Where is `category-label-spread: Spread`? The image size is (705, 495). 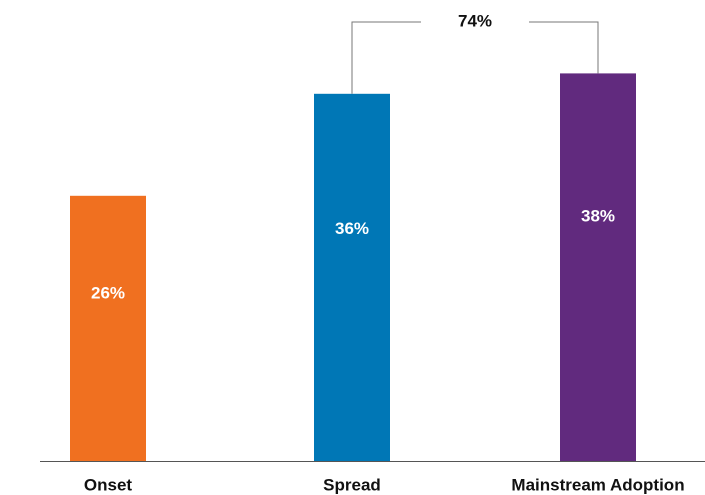 category-label-spread: Spread is located at coordinates (352, 484).